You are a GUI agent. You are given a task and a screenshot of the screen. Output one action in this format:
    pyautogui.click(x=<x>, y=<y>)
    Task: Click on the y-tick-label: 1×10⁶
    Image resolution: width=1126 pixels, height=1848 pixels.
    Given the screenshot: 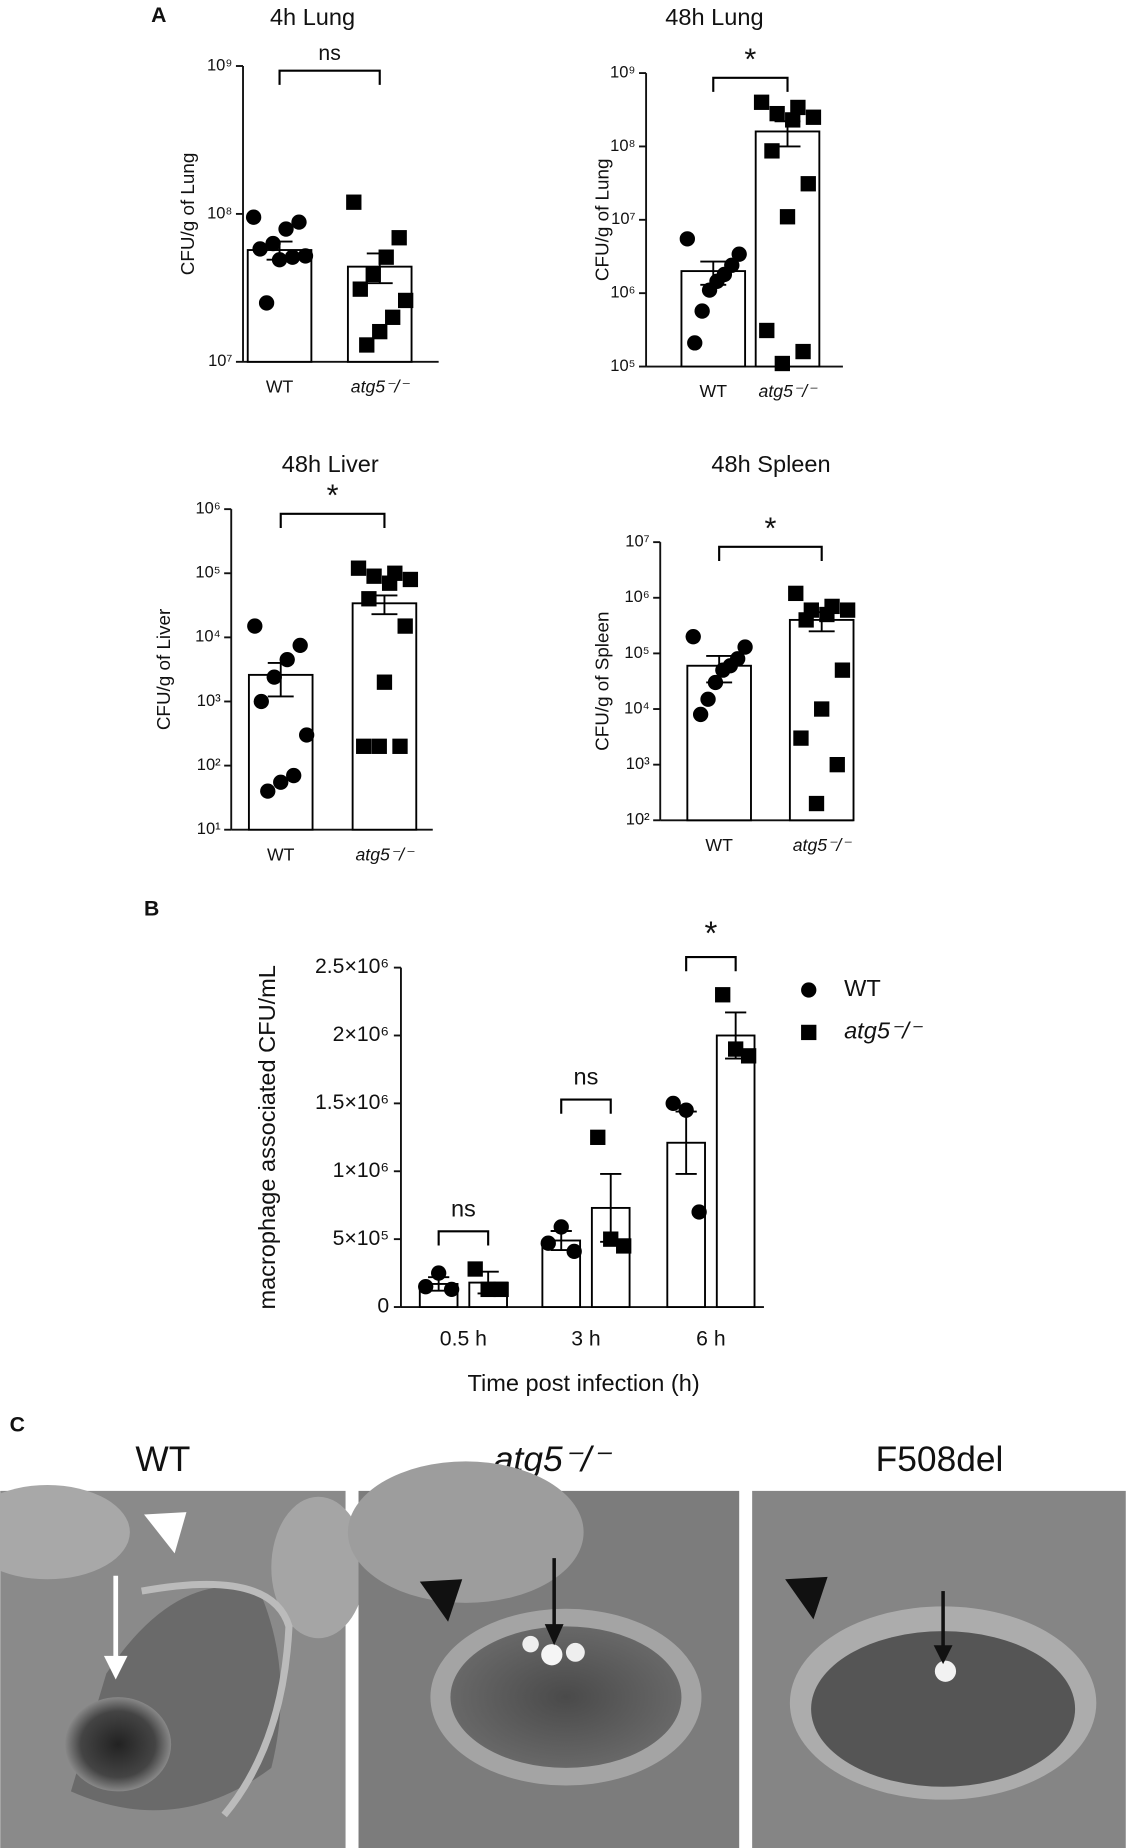 What is the action you would take?
    pyautogui.click(x=361, y=1170)
    